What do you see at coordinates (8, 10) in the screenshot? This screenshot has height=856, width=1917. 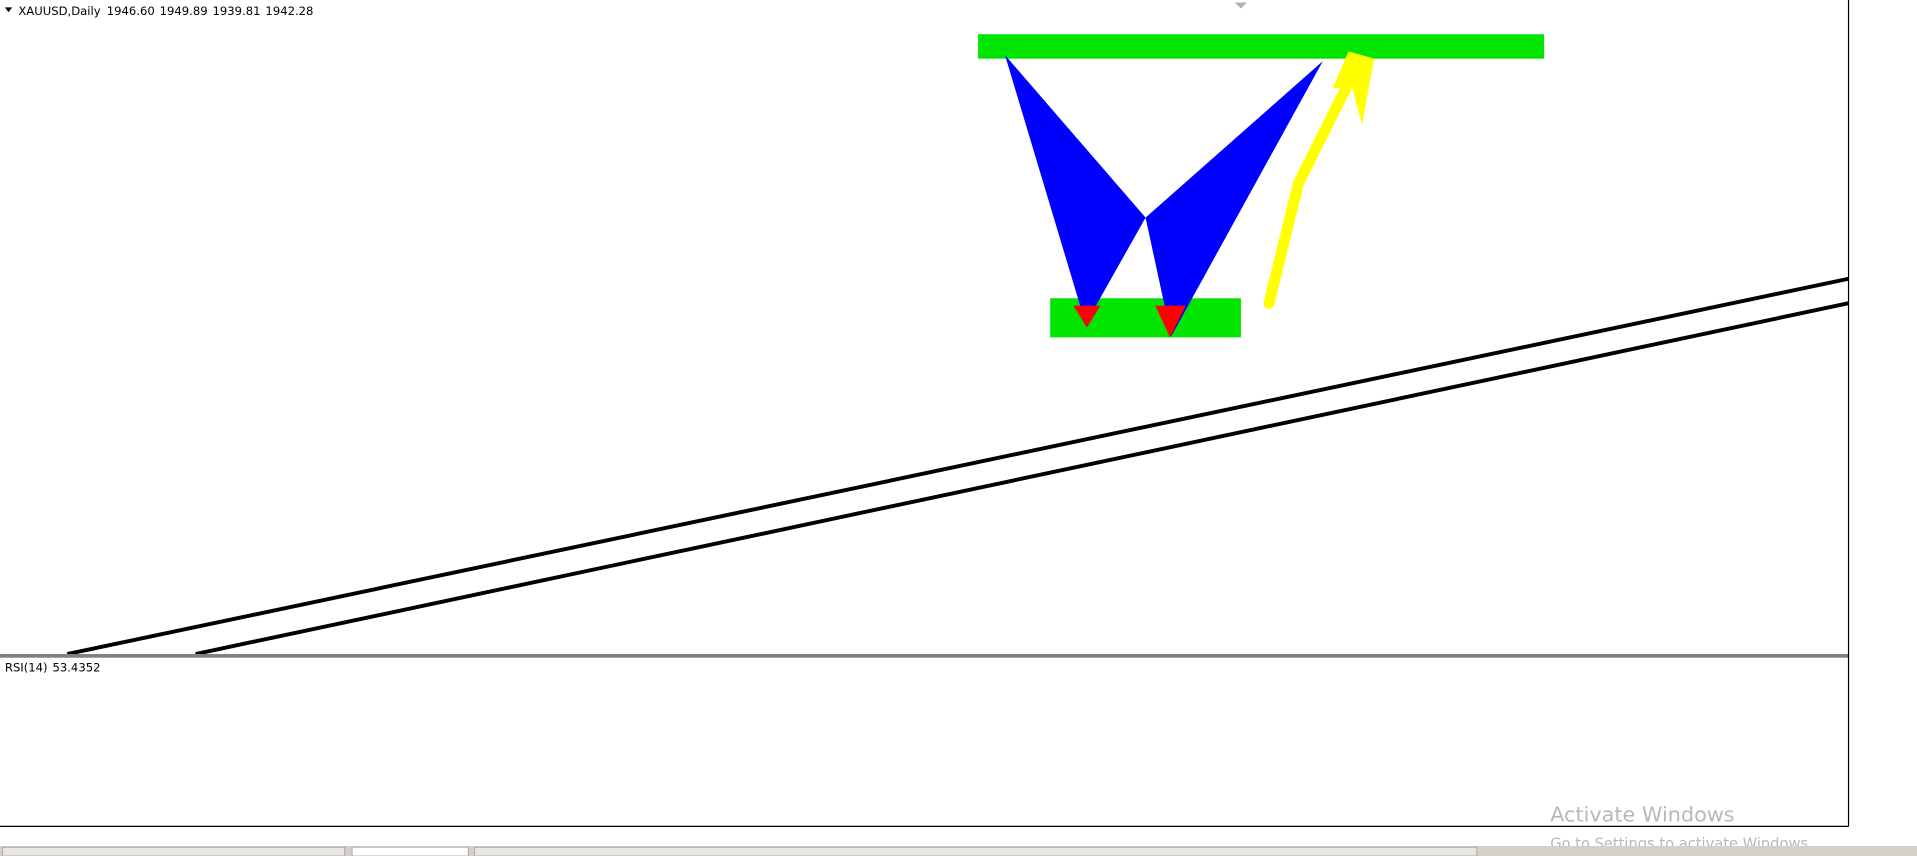 I see `menu-arrow` at bounding box center [8, 10].